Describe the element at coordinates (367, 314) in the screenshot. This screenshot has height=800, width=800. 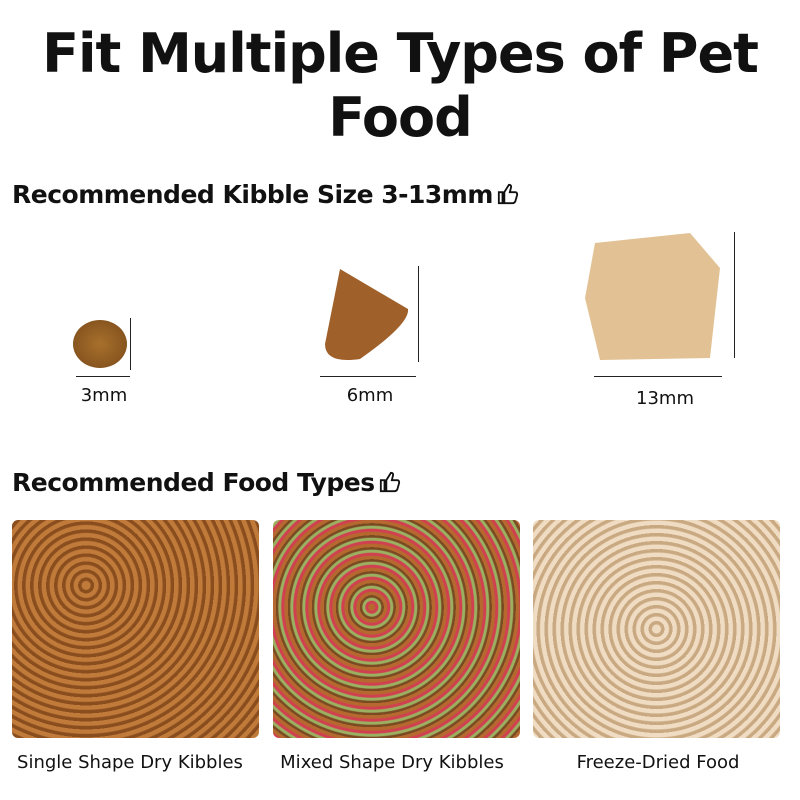
I see `kibble-6mm` at that location.